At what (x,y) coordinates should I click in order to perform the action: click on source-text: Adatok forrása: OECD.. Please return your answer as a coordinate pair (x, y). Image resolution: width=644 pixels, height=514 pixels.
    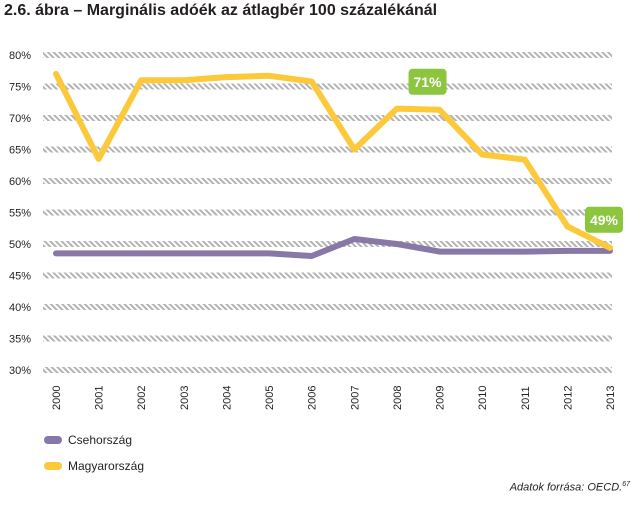
    Looking at the image, I should click on (566, 487).